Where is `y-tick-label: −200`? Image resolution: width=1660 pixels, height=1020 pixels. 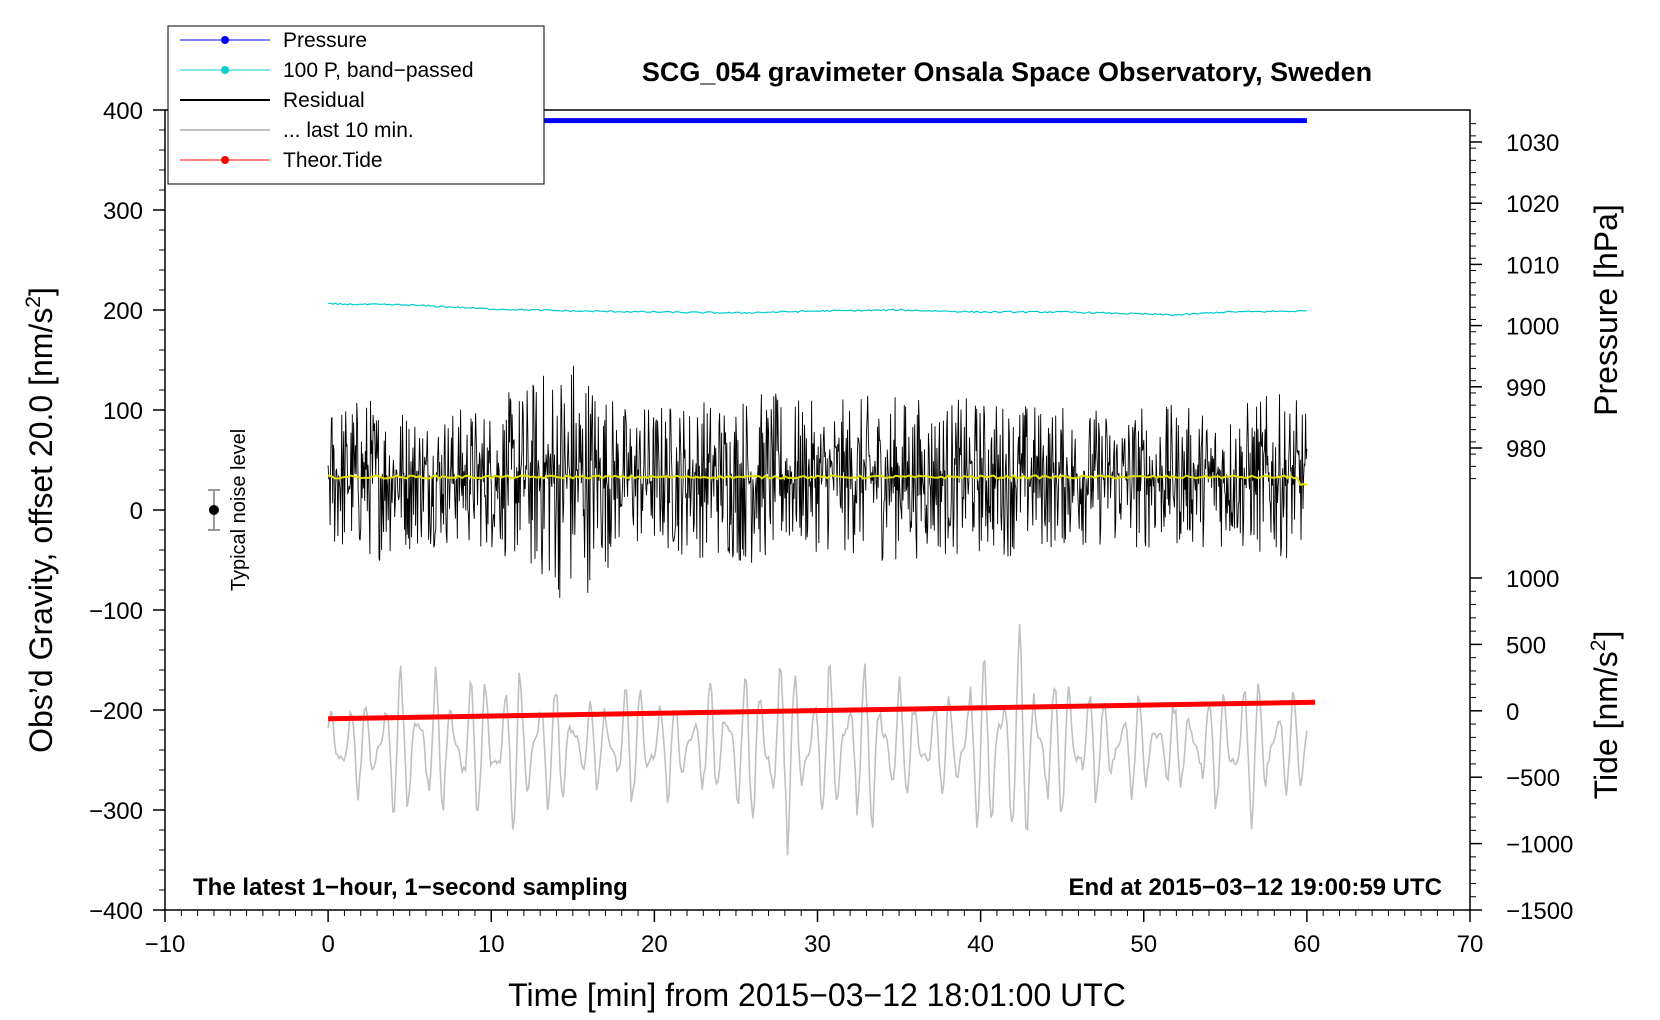 y-tick-label: −200 is located at coordinates (116, 711).